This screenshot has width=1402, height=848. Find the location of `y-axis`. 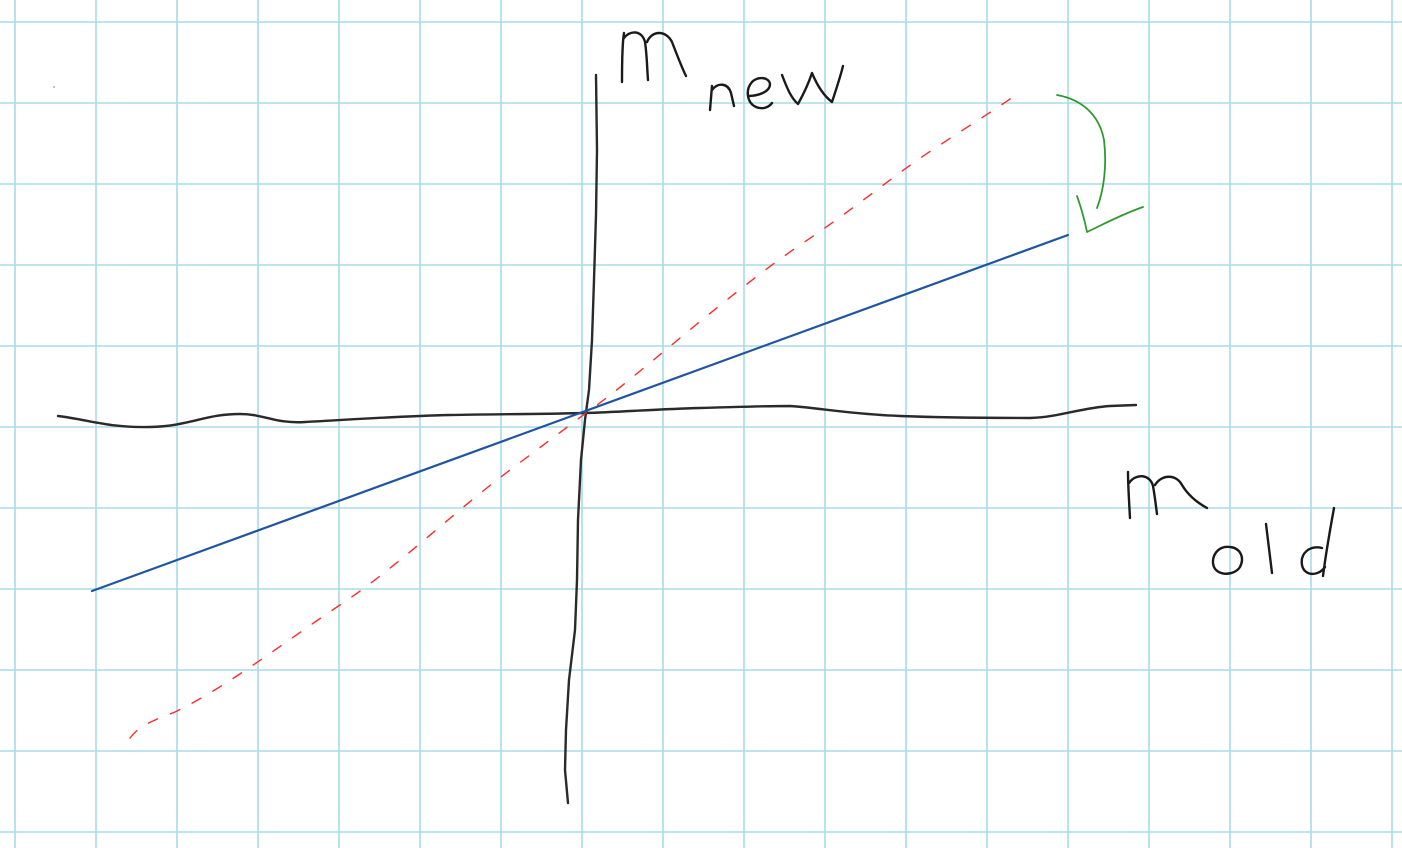

y-axis is located at coordinates (581, 439).